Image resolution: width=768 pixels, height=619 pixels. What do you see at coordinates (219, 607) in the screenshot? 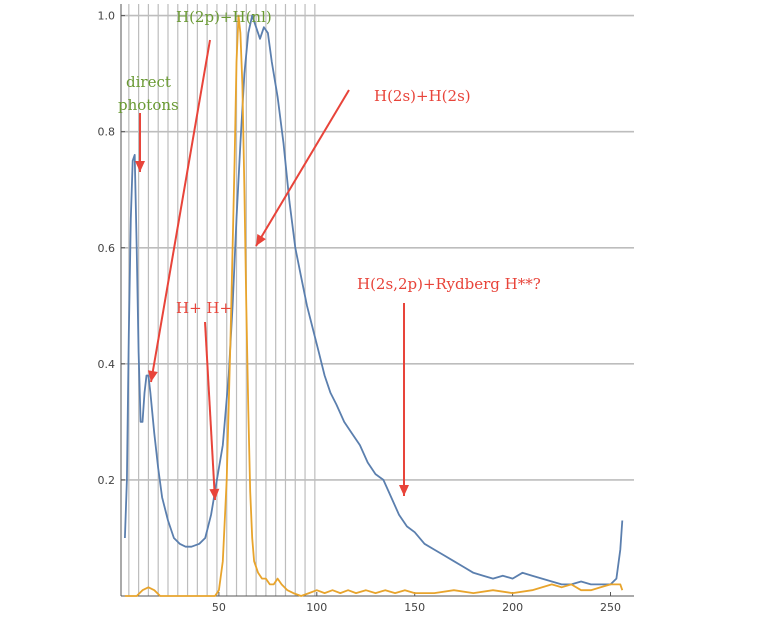
I see `x-tick-label: 50` at bounding box center [219, 607].